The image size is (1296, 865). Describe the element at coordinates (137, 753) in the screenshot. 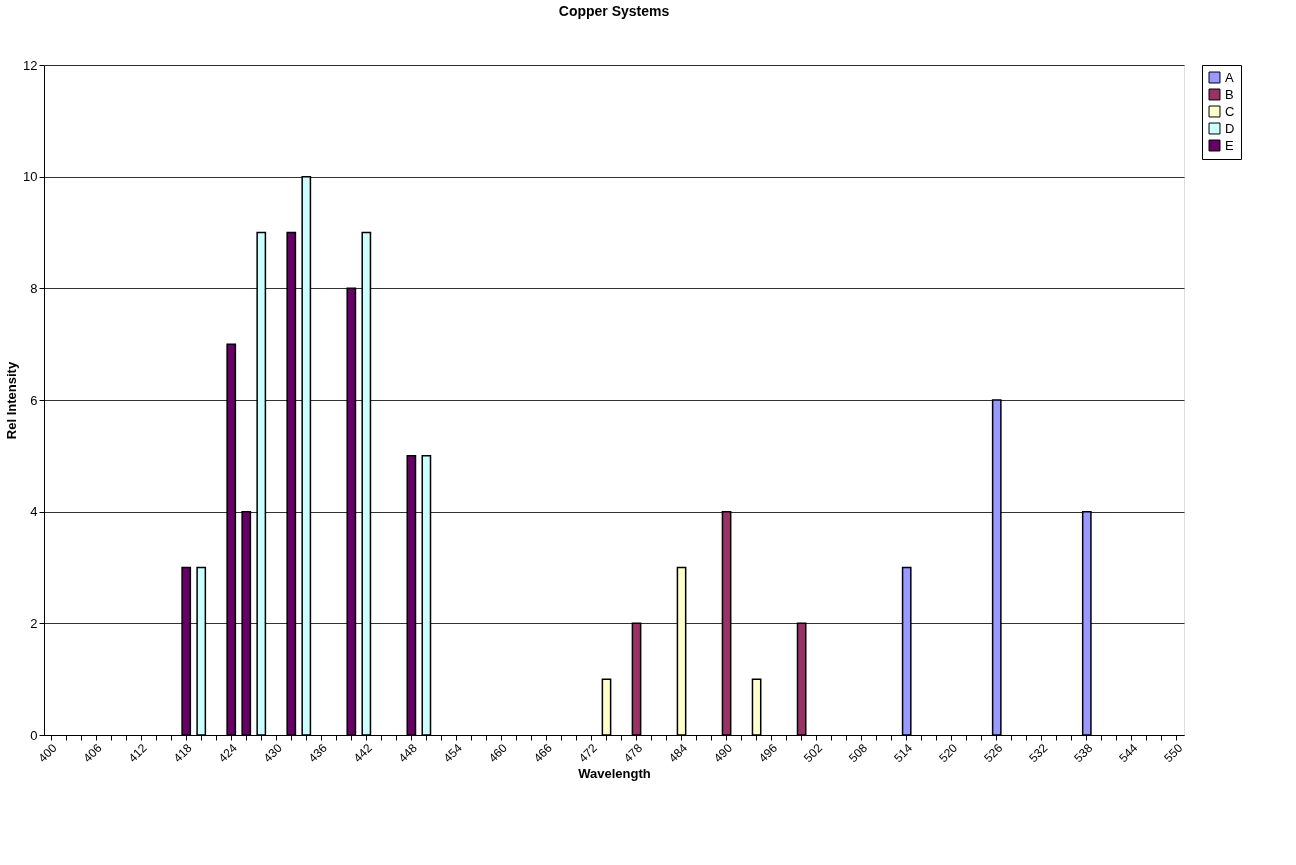

I see `x-tick-label: 412` at that location.